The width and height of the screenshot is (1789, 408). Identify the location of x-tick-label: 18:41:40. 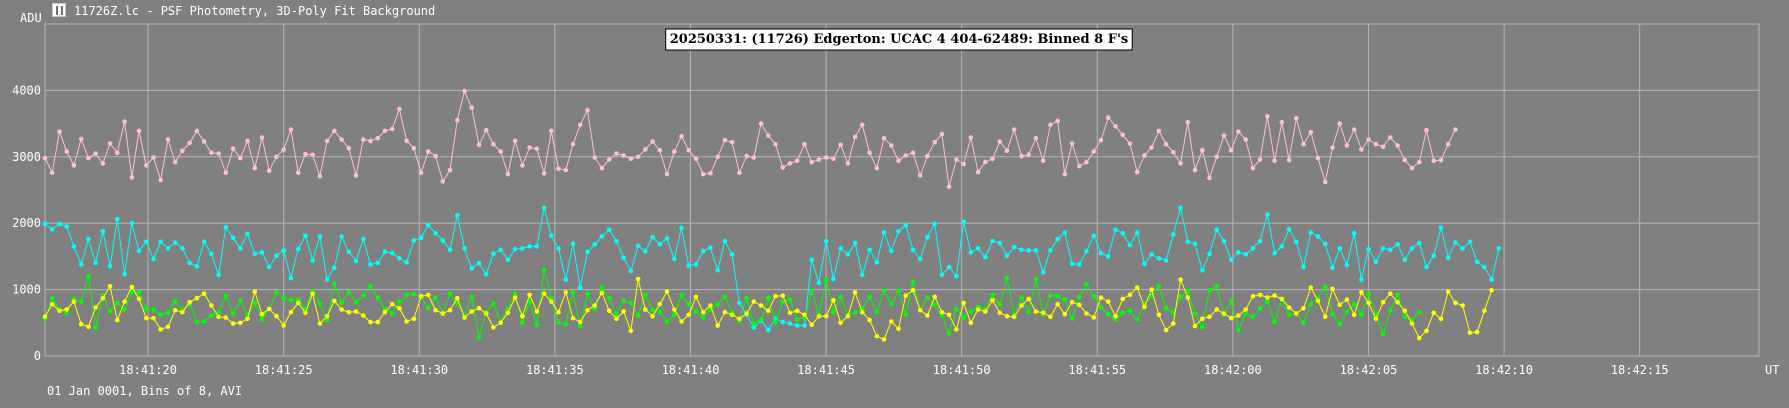
(691, 370).